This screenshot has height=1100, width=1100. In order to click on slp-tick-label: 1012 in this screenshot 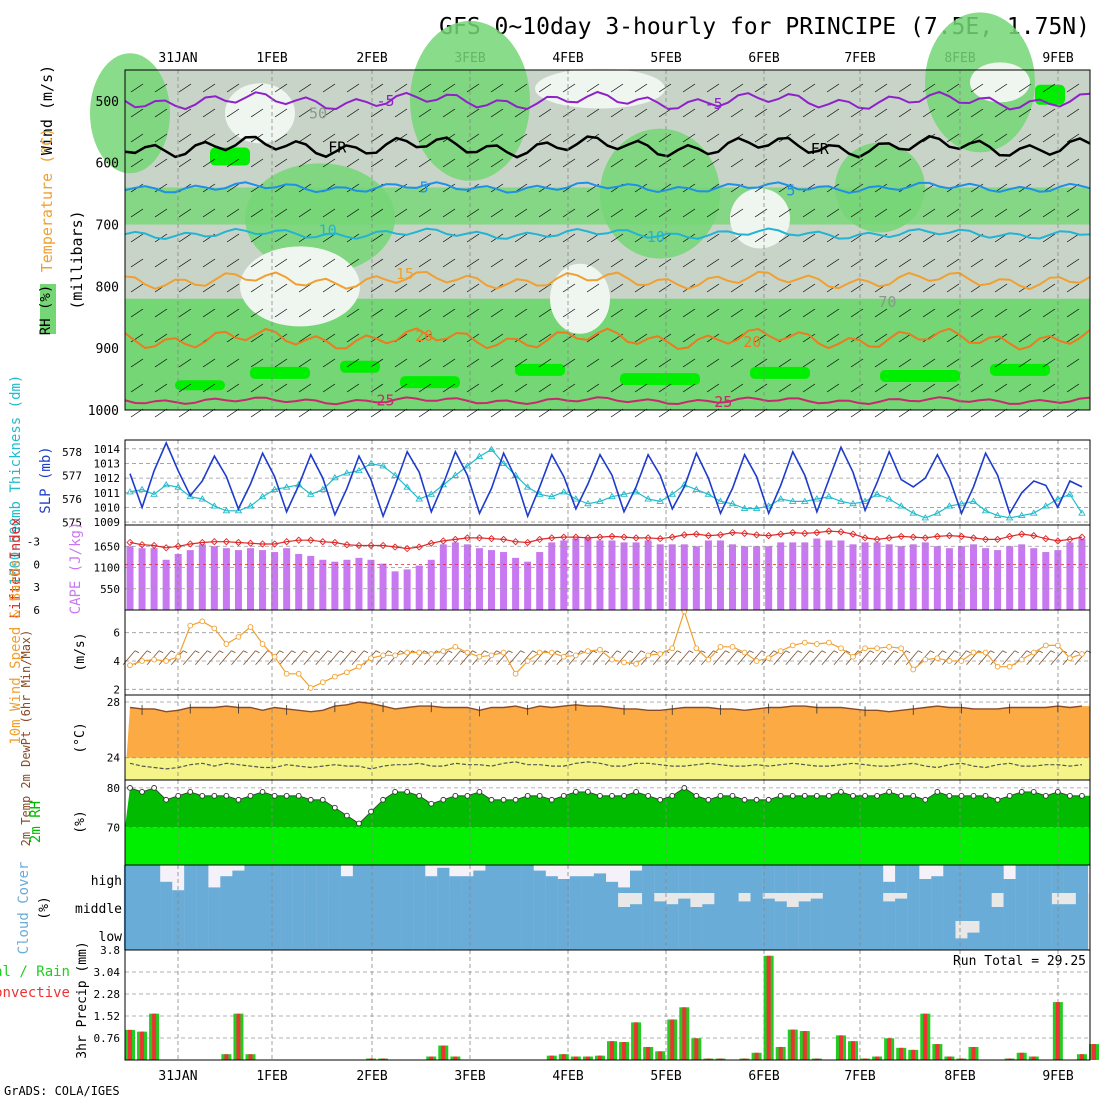, I will do `click(107, 478)`.